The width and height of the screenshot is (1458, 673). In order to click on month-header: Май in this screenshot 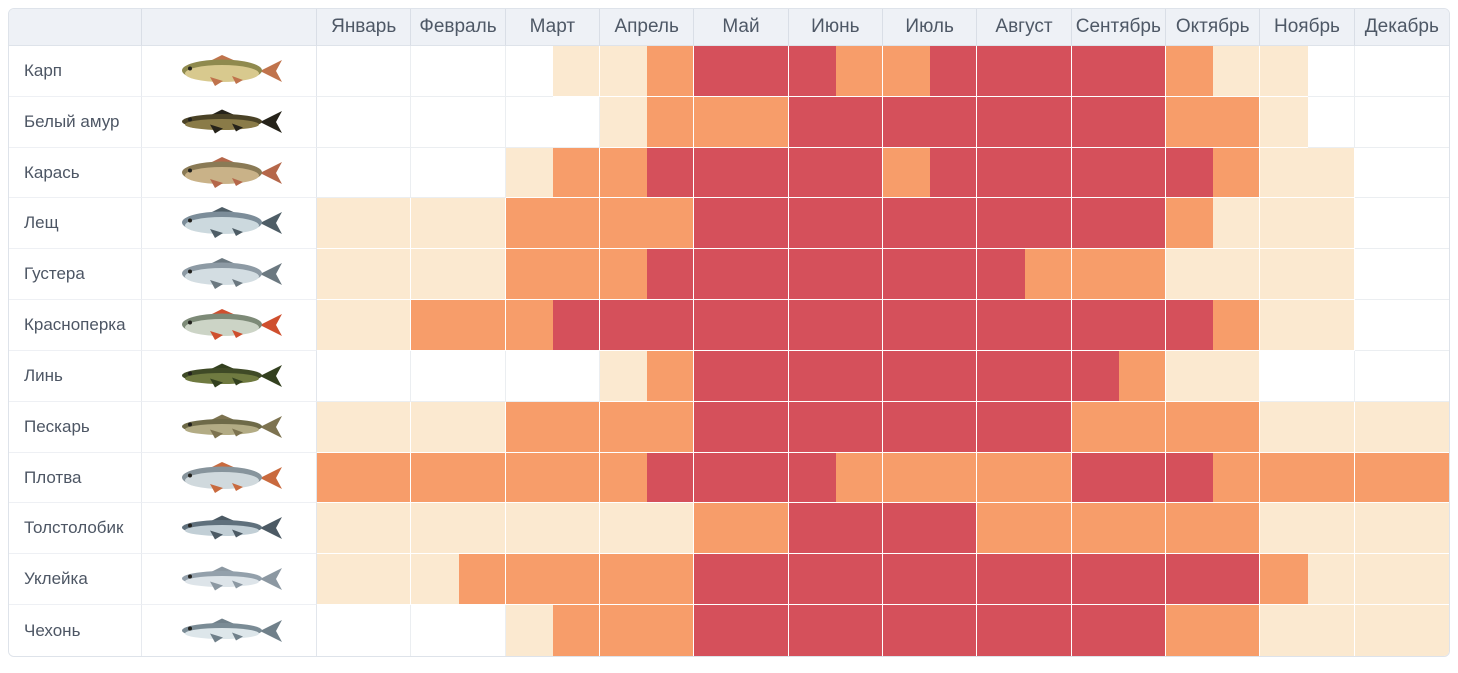, I will do `click(741, 27)`.